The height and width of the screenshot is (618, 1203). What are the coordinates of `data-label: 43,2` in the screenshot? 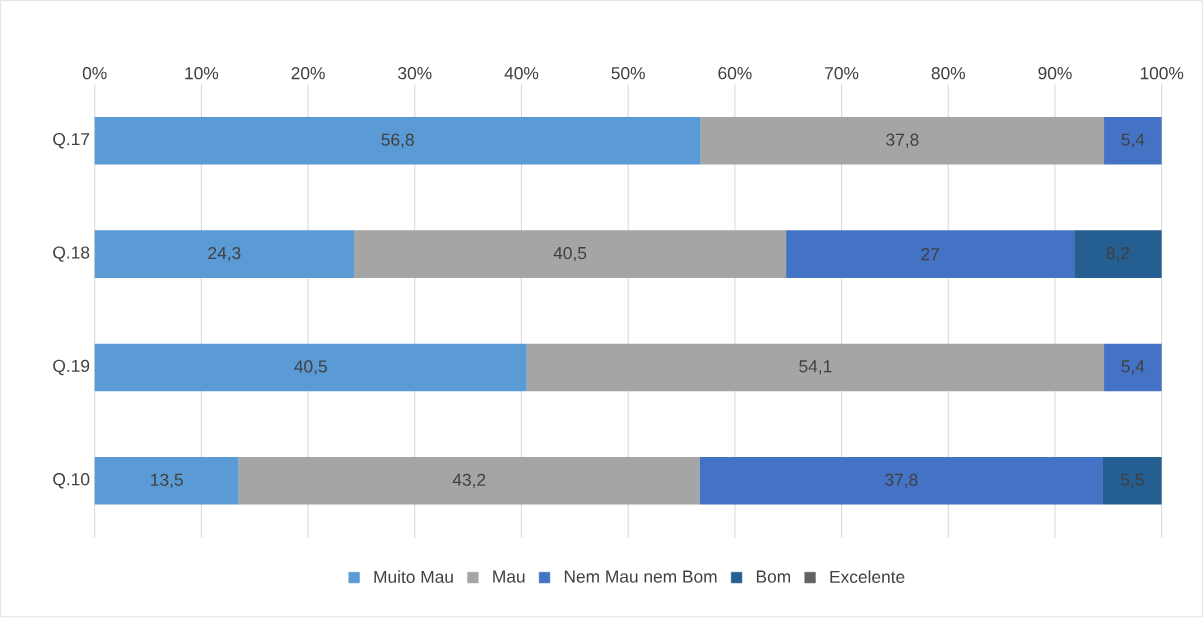 It's located at (469, 481).